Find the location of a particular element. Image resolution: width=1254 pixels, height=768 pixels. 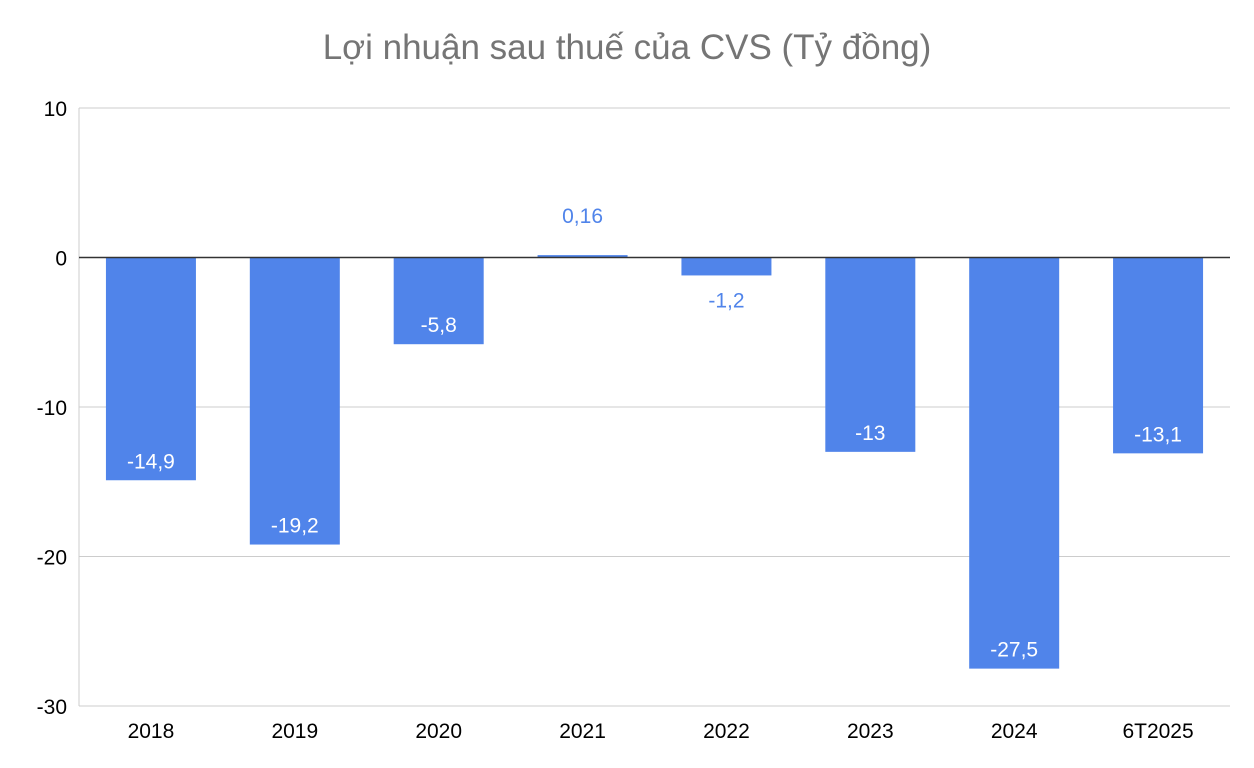

data-label: -13,1 is located at coordinates (1158, 434).